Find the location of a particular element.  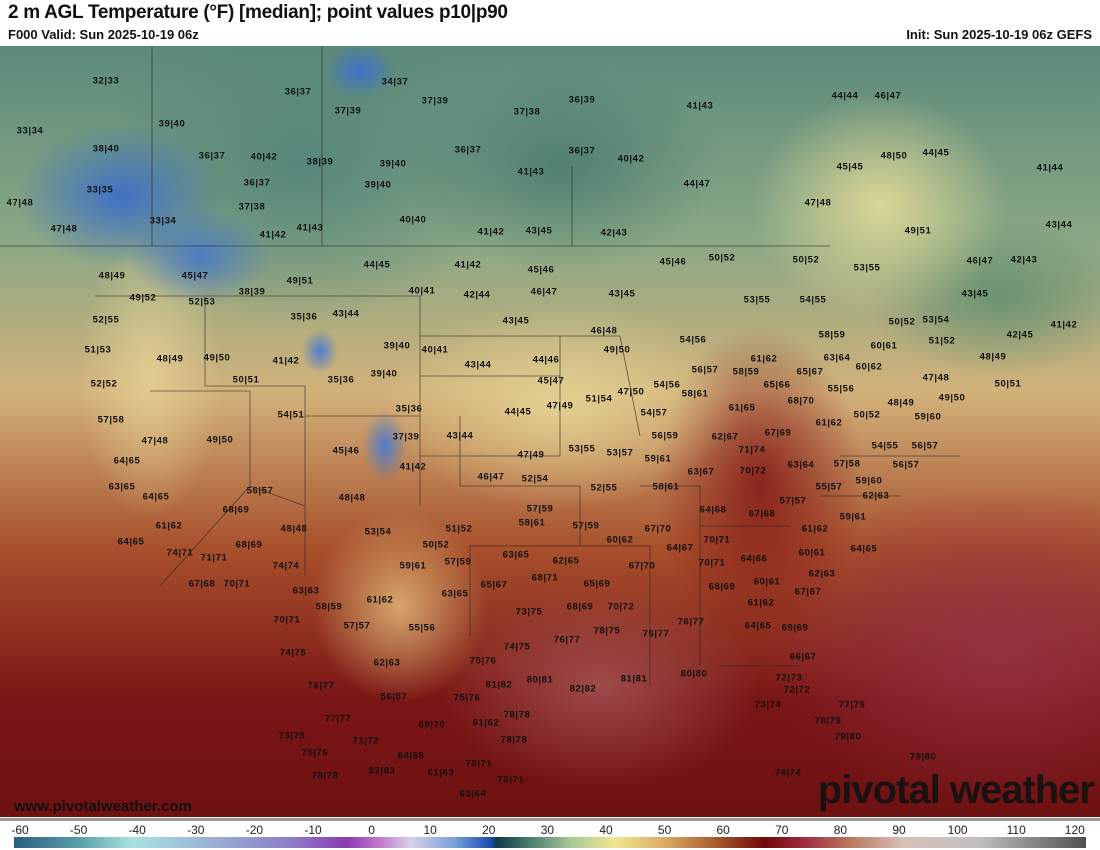

valid-time: F000 Valid: Sun 2025-10-19 06z is located at coordinates (103, 34).